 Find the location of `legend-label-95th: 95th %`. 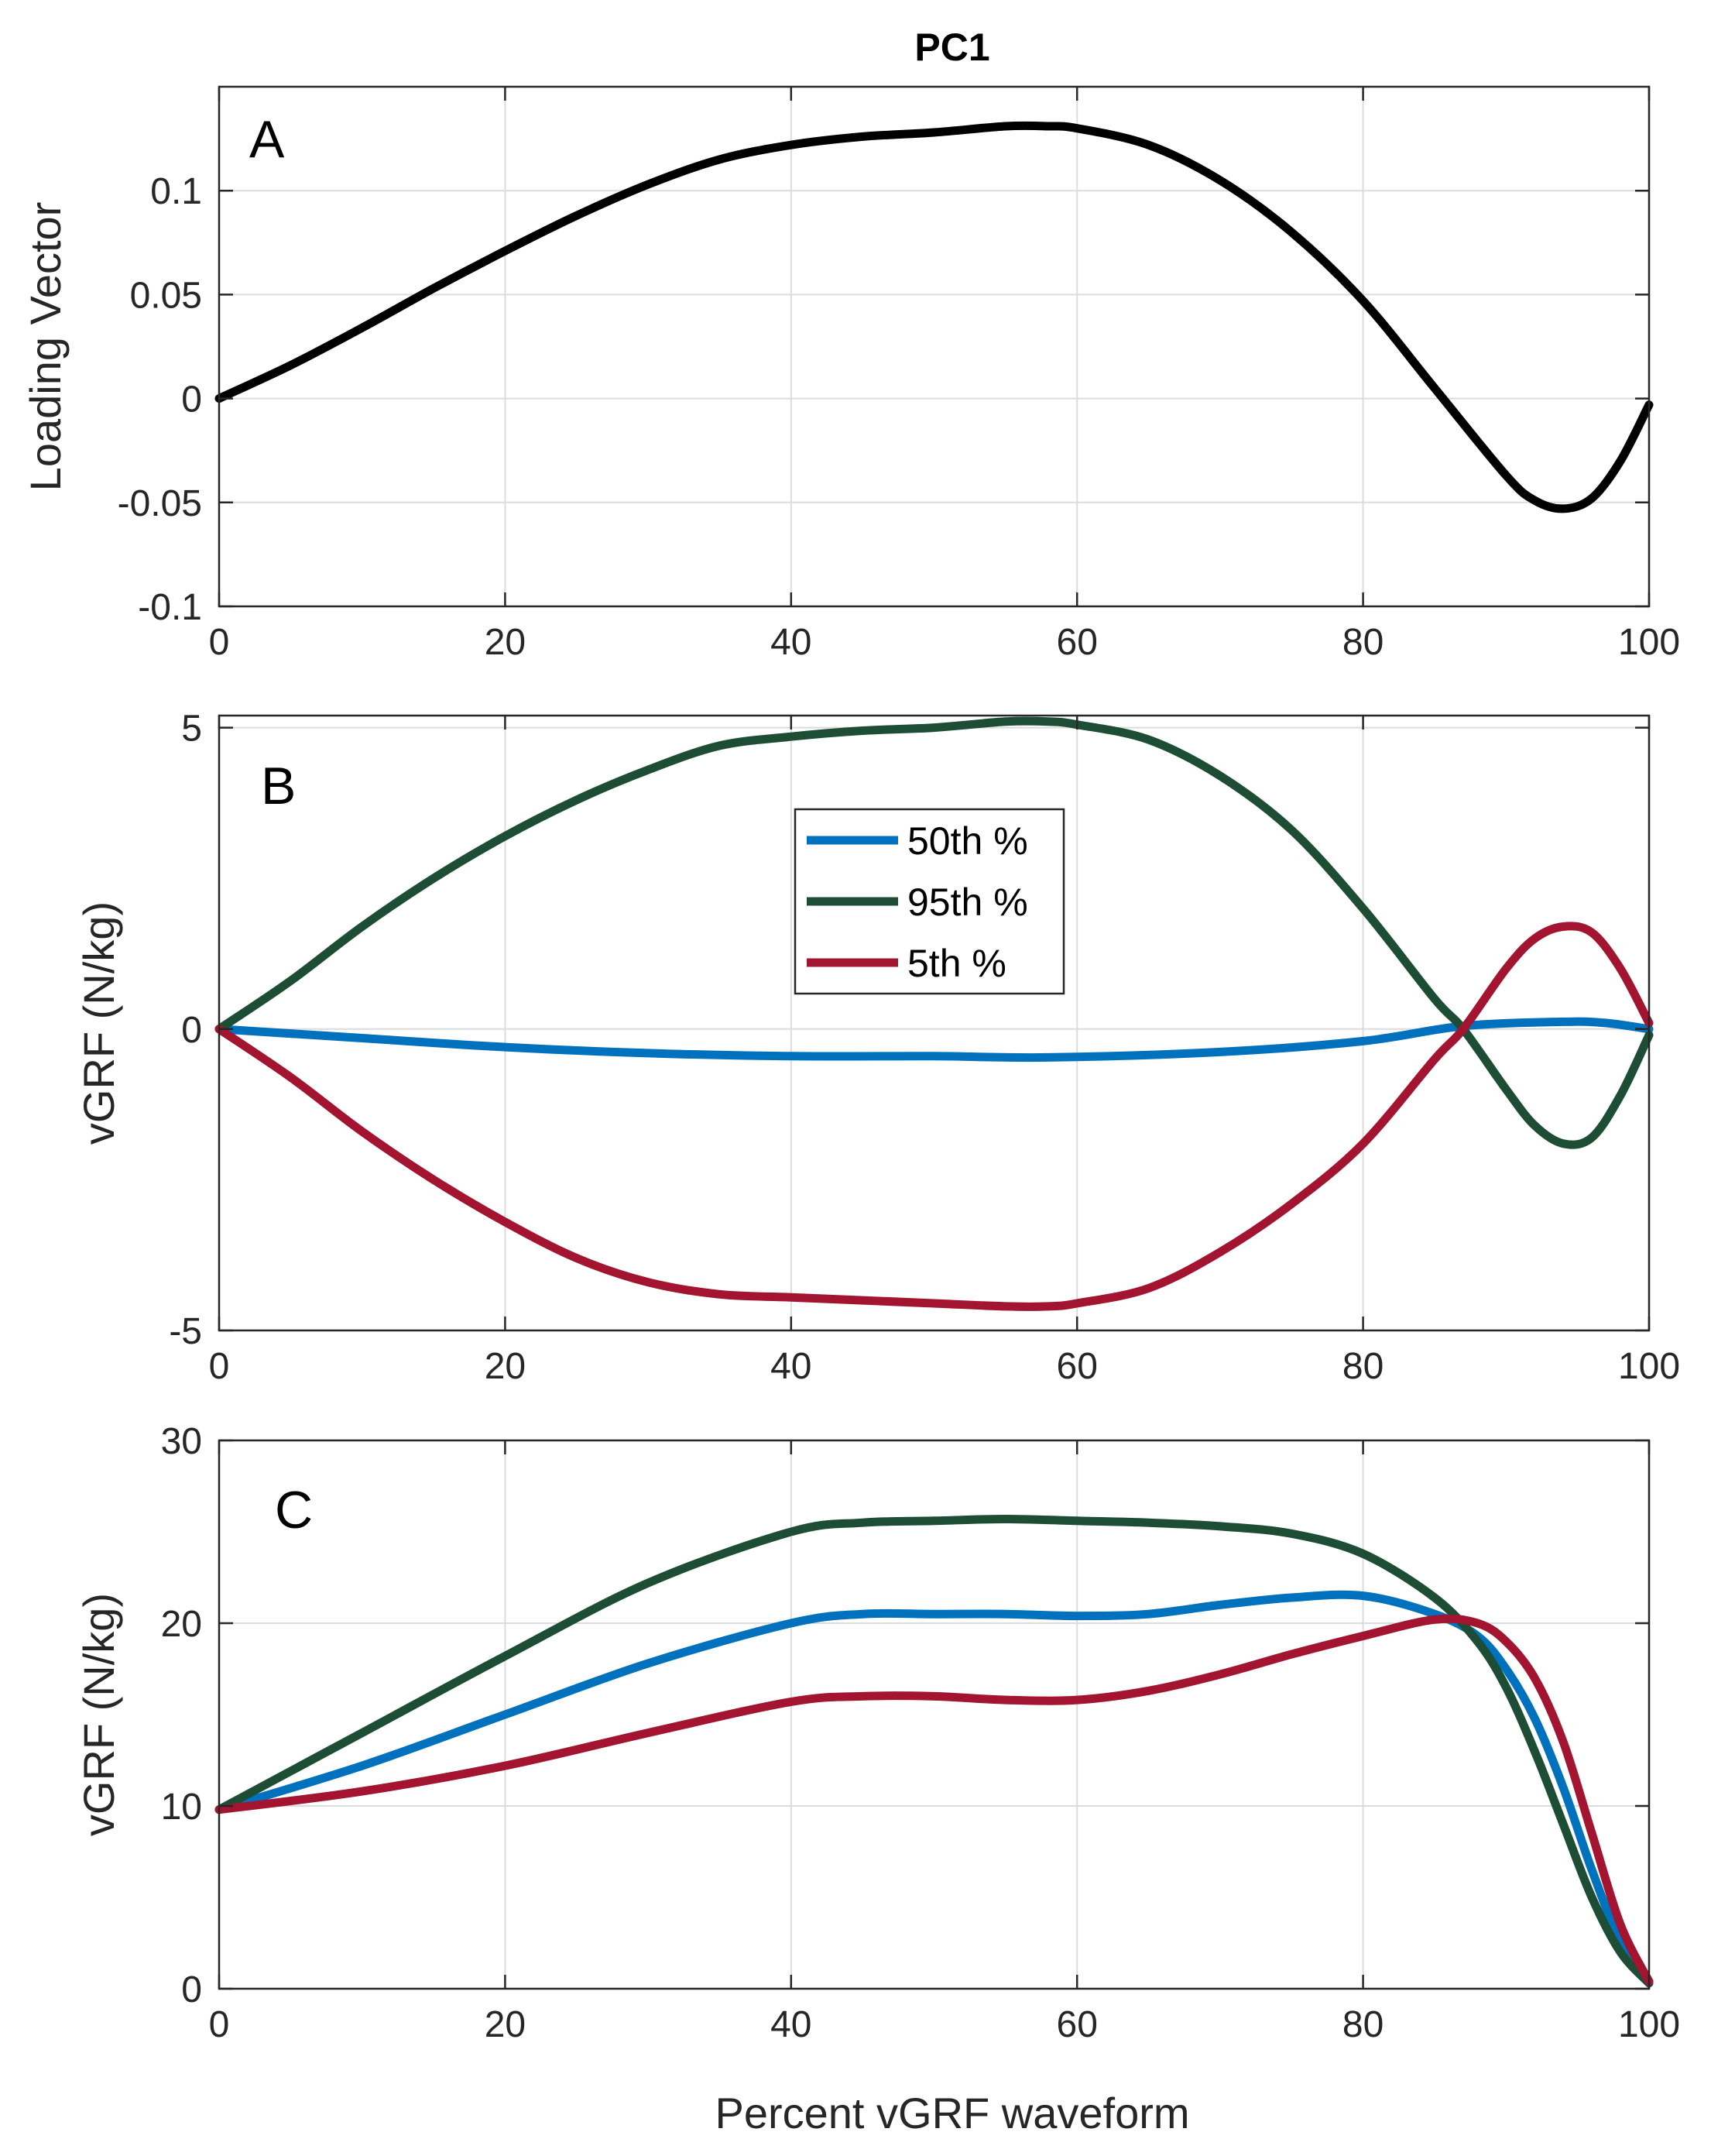

legend-label-95th: 95th % is located at coordinates (967, 903).